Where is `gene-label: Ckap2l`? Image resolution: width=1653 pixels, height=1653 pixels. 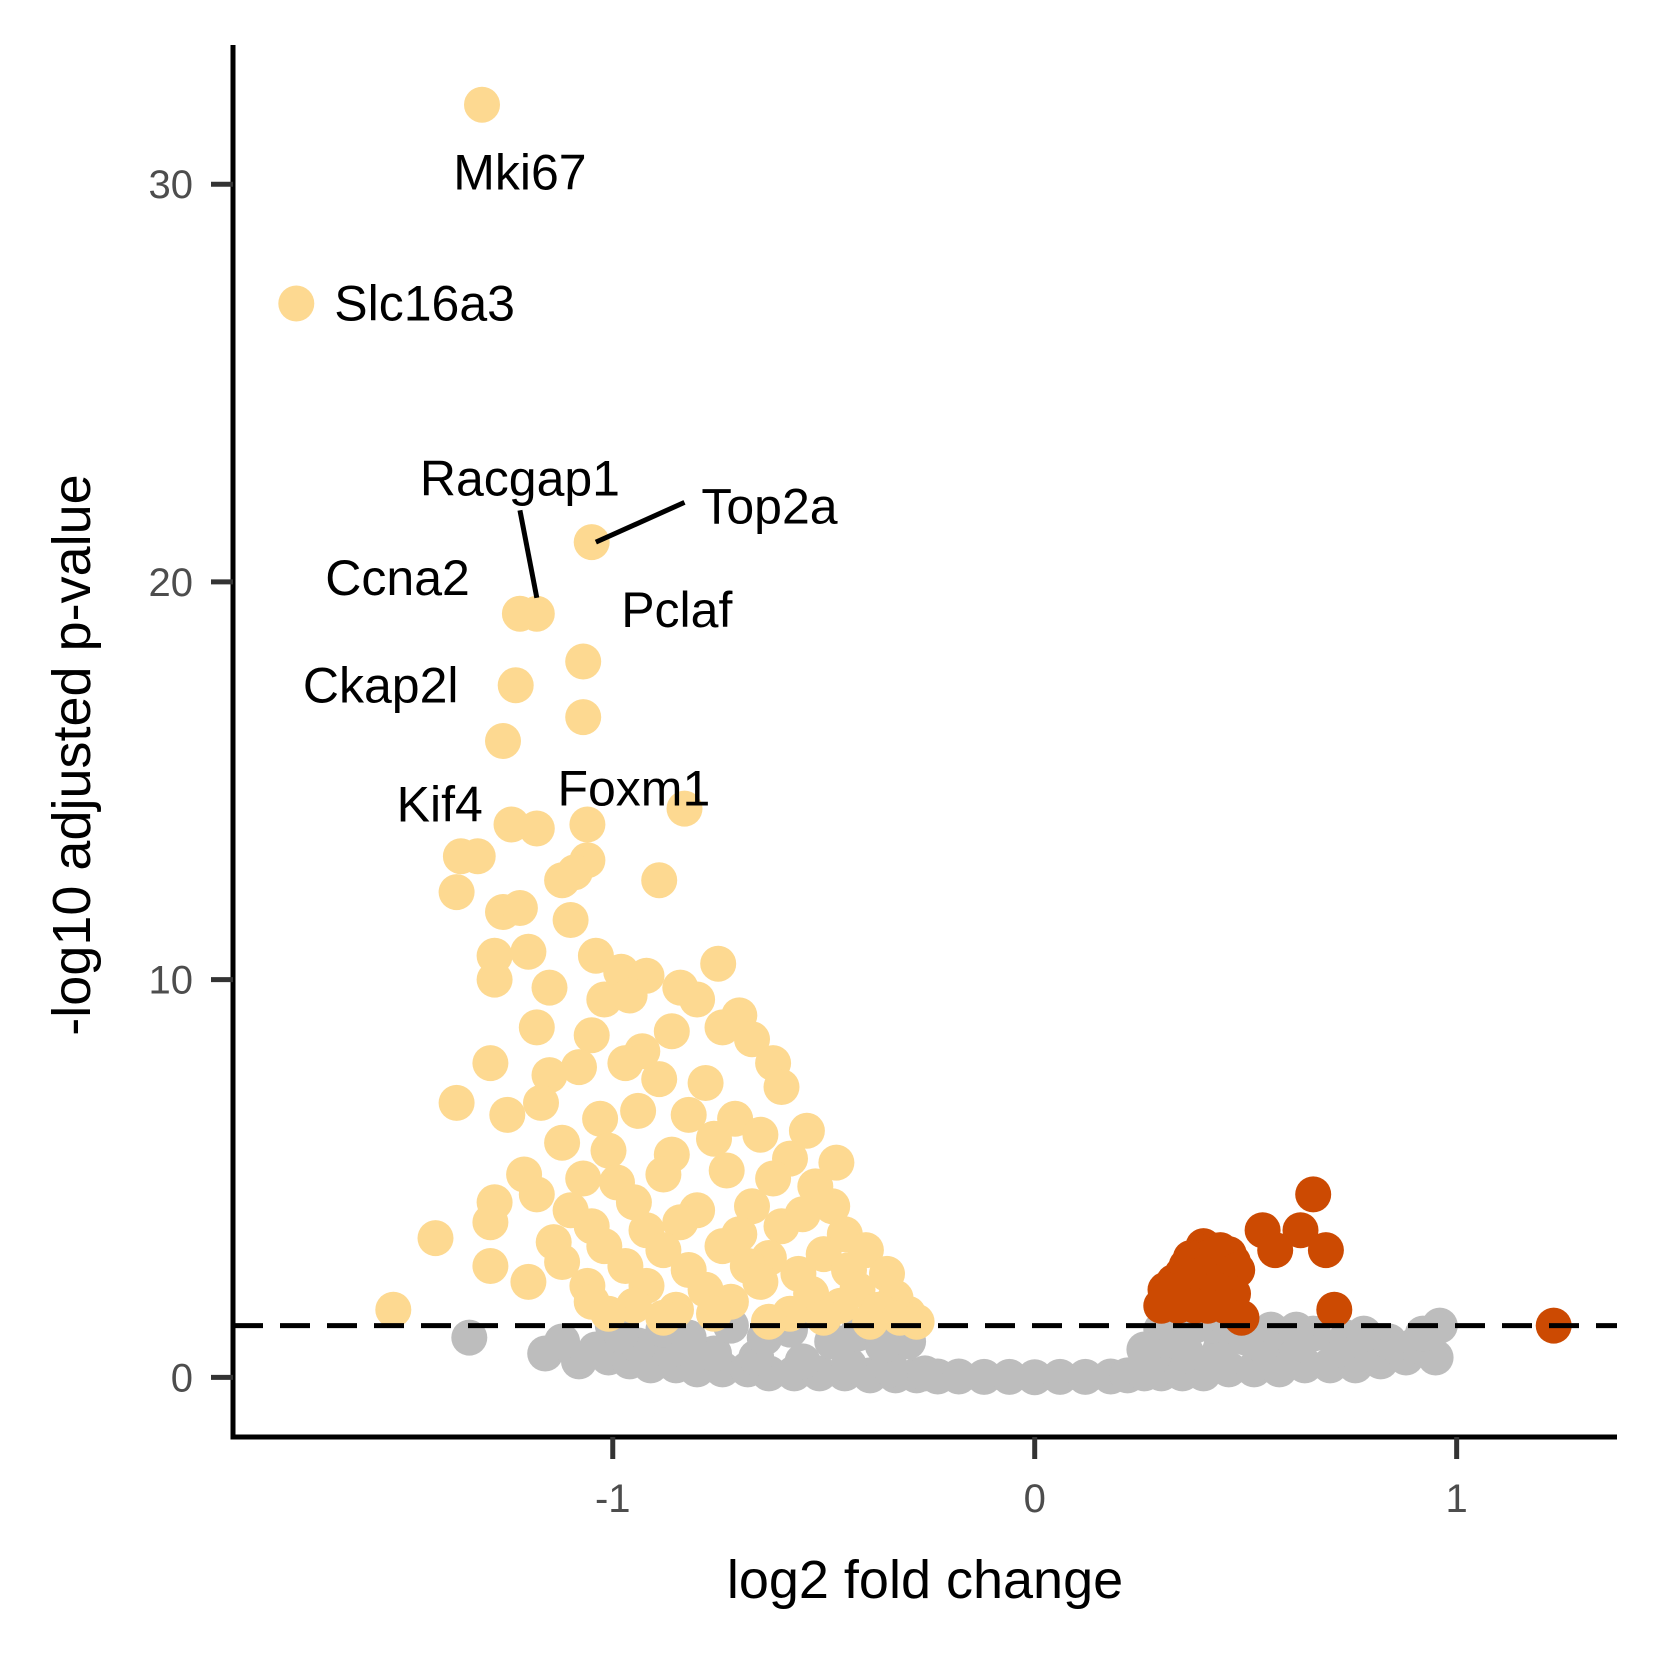 gene-label: Ckap2l is located at coordinates (381, 685).